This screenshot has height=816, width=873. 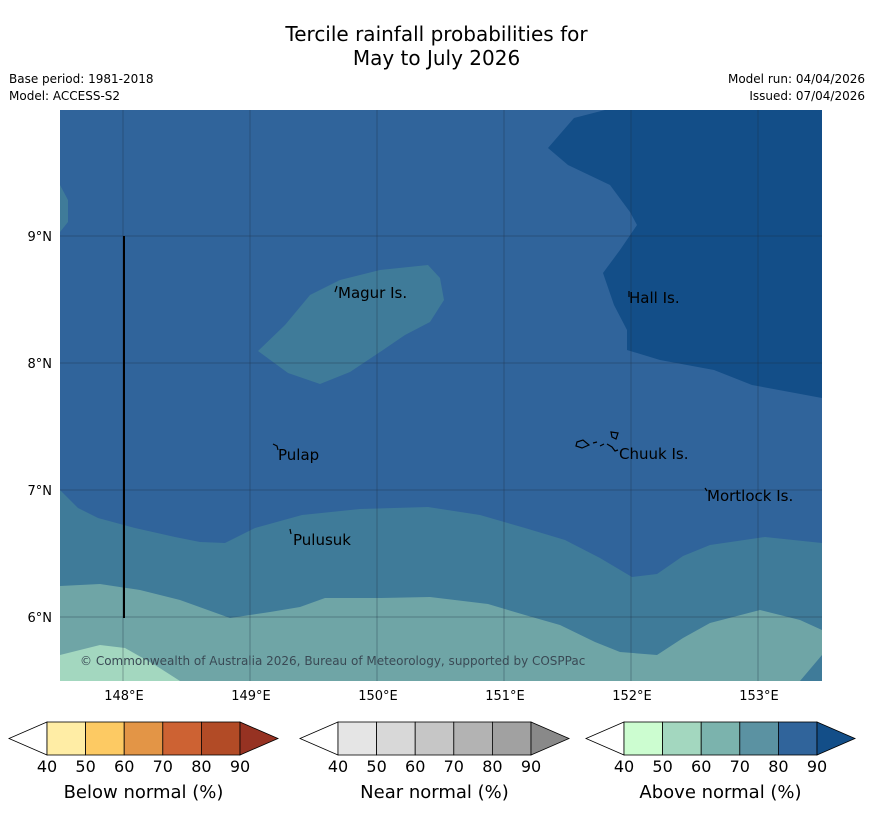 What do you see at coordinates (796, 88) in the screenshot?
I see `meta-right: Model run: 04/04/2026 Issued: 07/04/2026` at bounding box center [796, 88].